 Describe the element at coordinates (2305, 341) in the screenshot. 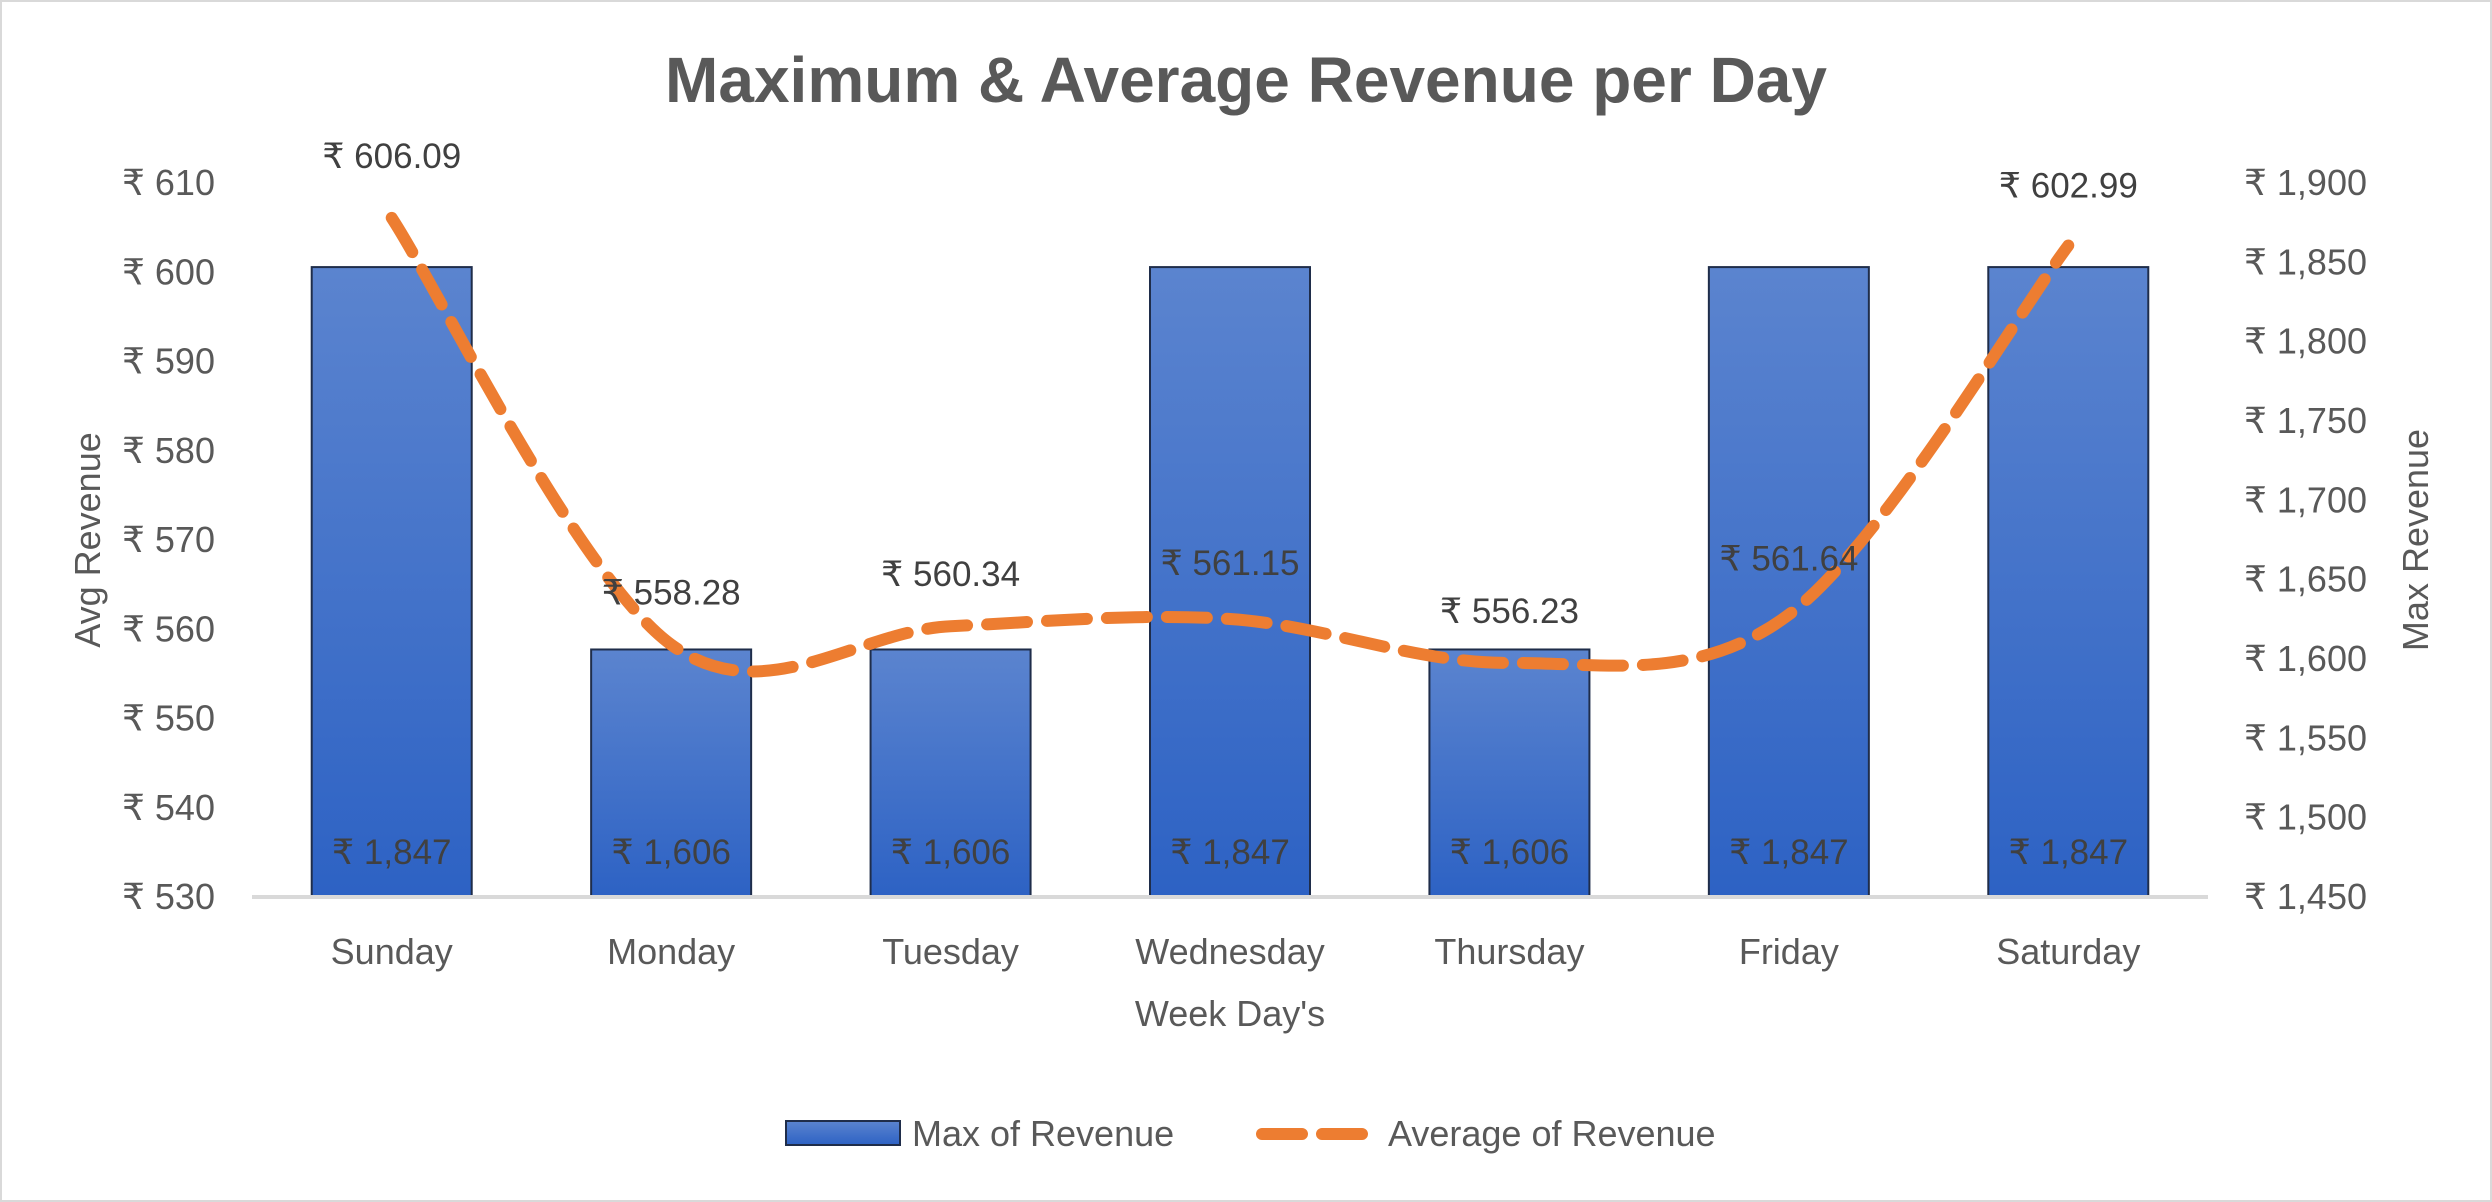

I see `y-right-tick-label: ₹ 1,800` at that location.